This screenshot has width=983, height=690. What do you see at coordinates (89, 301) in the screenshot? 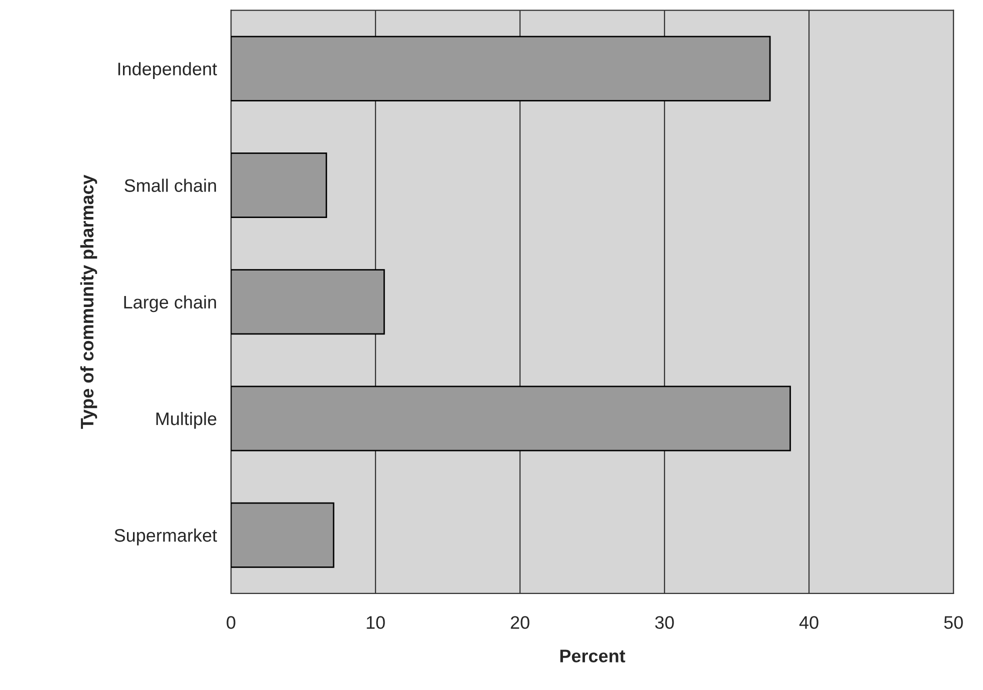
I see `y-axis-title: Type of community pharmacy` at bounding box center [89, 301].